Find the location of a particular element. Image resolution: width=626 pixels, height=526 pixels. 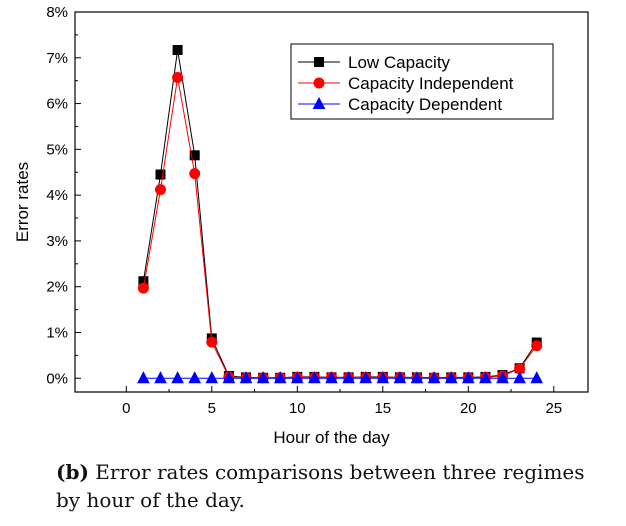

y-tick-label: 1% is located at coordinates (57, 332).